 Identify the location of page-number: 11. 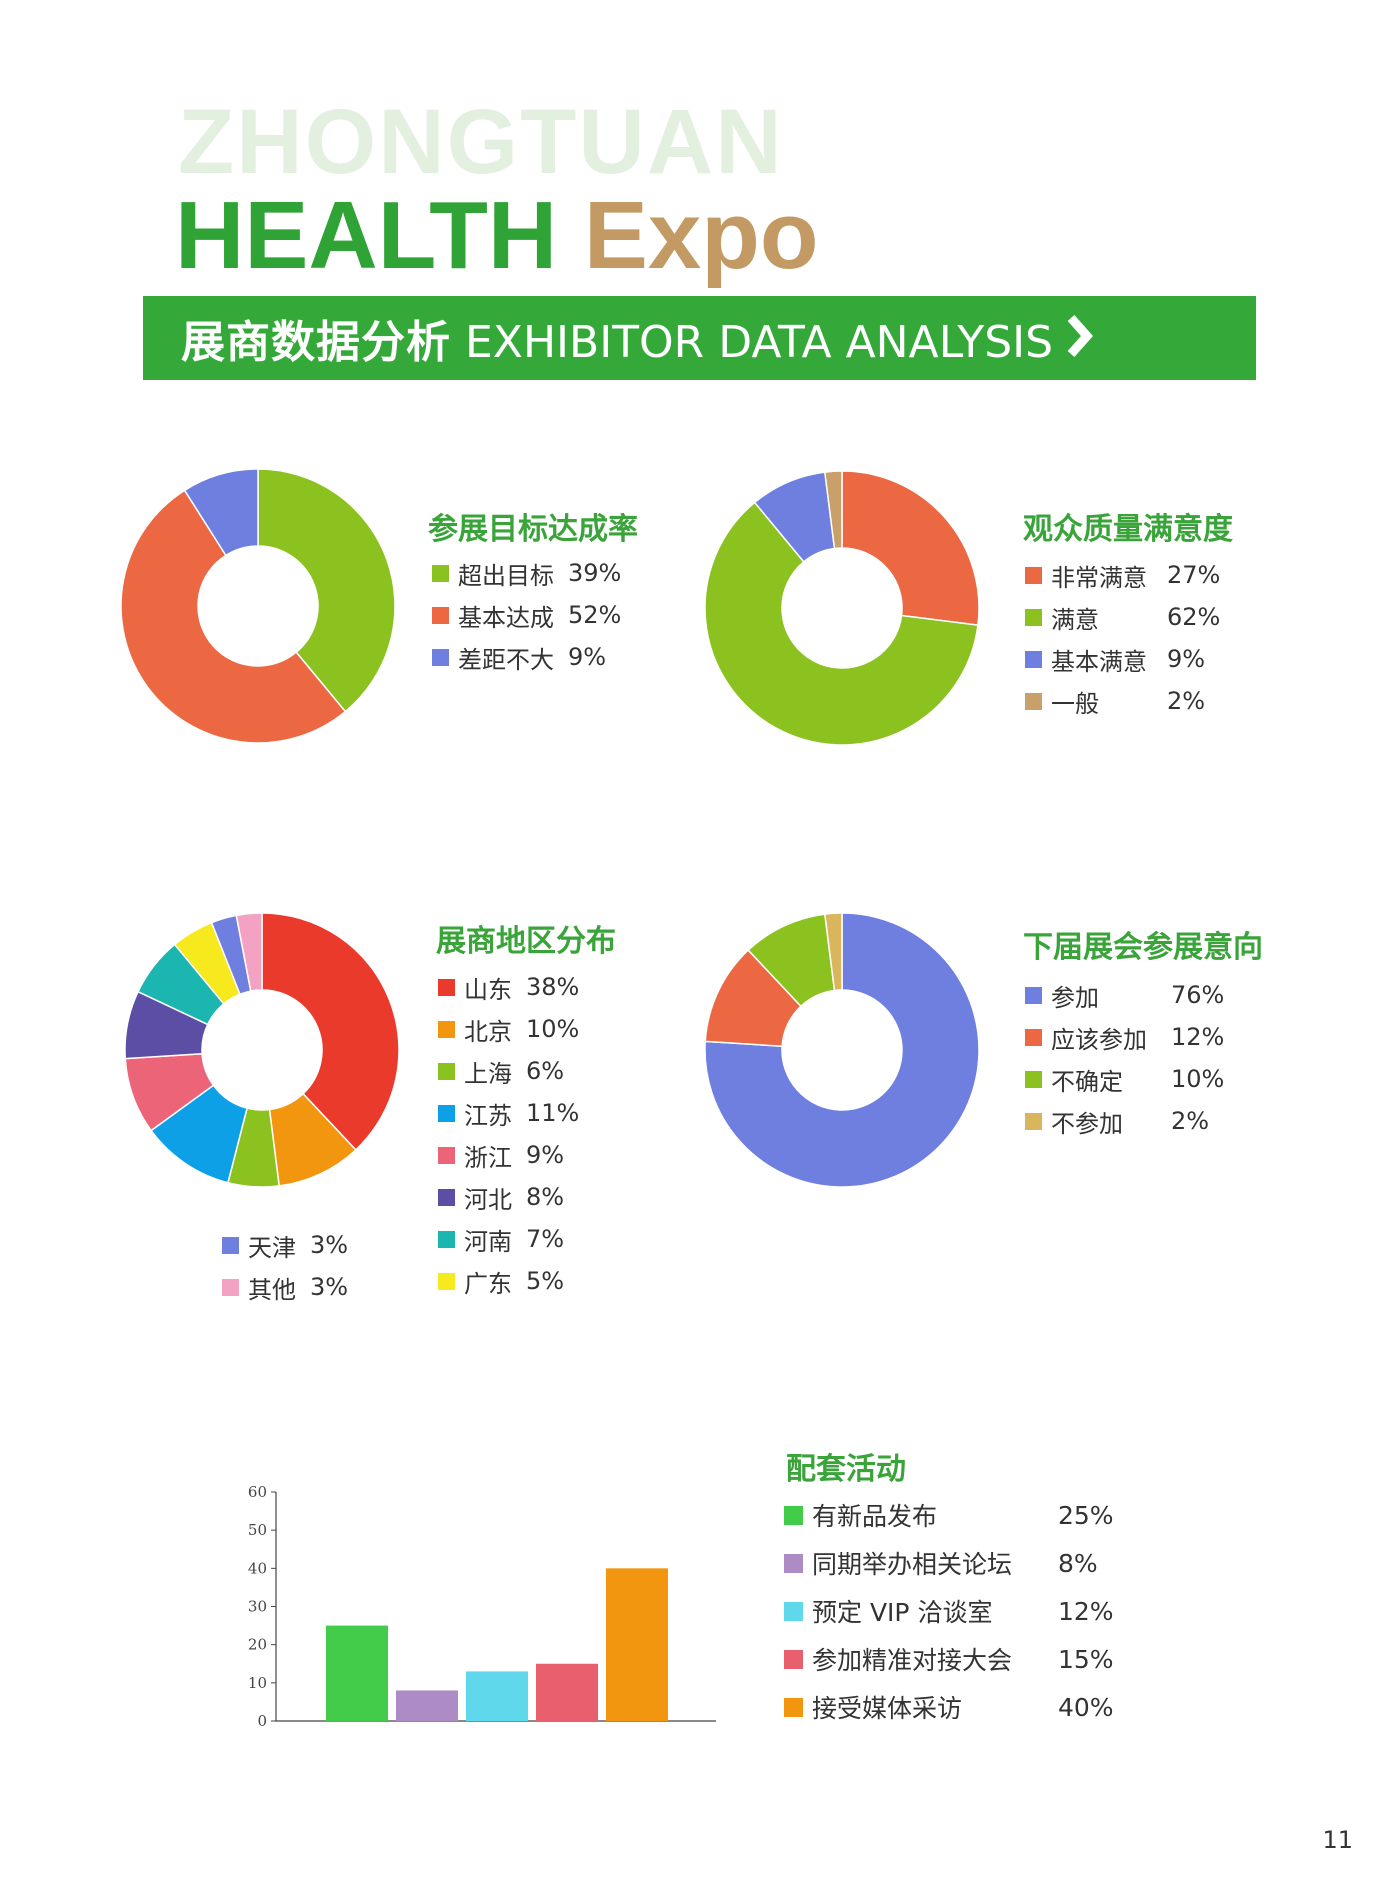
(1337, 1840).